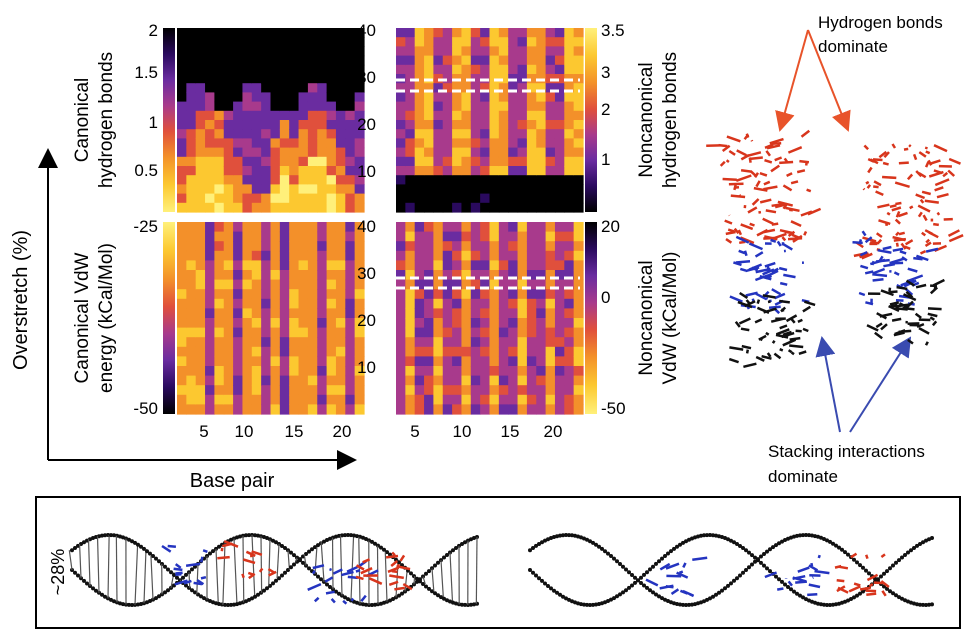  What do you see at coordinates (605, 109) in the screenshot?
I see `cb-tick: 2` at bounding box center [605, 109].